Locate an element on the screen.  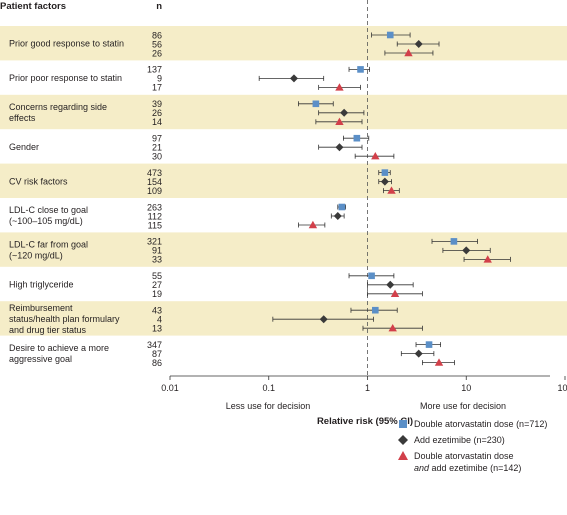
n-value: 115 is located at coordinates (155, 225).